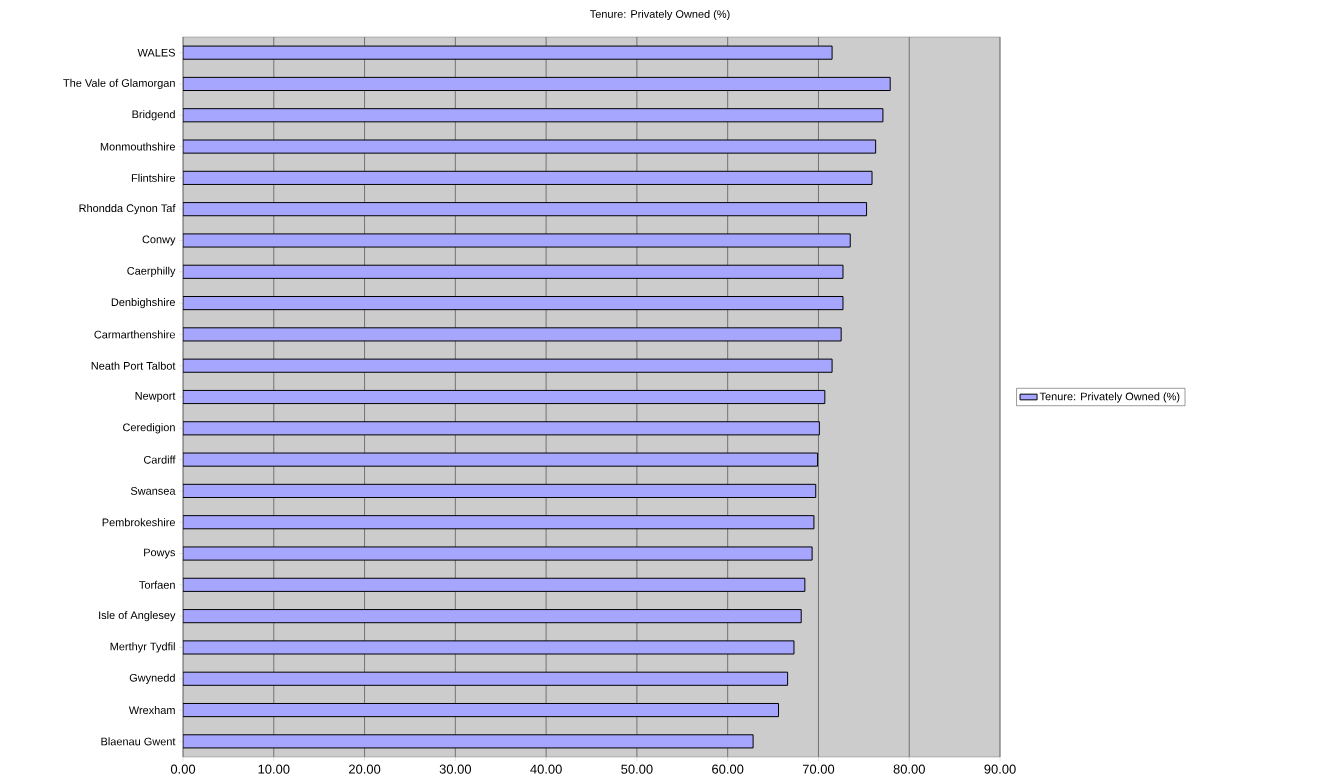 The height and width of the screenshot is (781, 1320). I want to click on x-tick-label: 40.00, so click(546, 769).